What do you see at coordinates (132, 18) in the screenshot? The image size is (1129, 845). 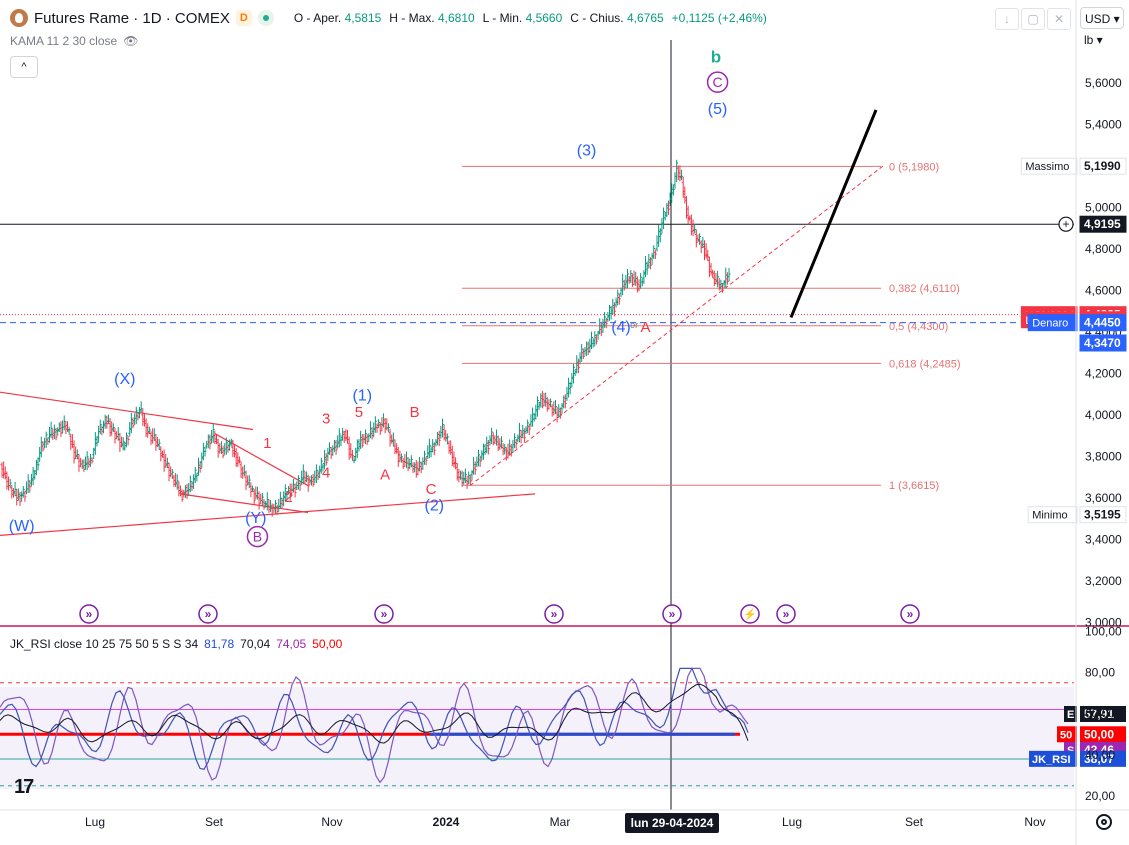 I see `symbol-title: Futures Rame · 1D · COMEX` at bounding box center [132, 18].